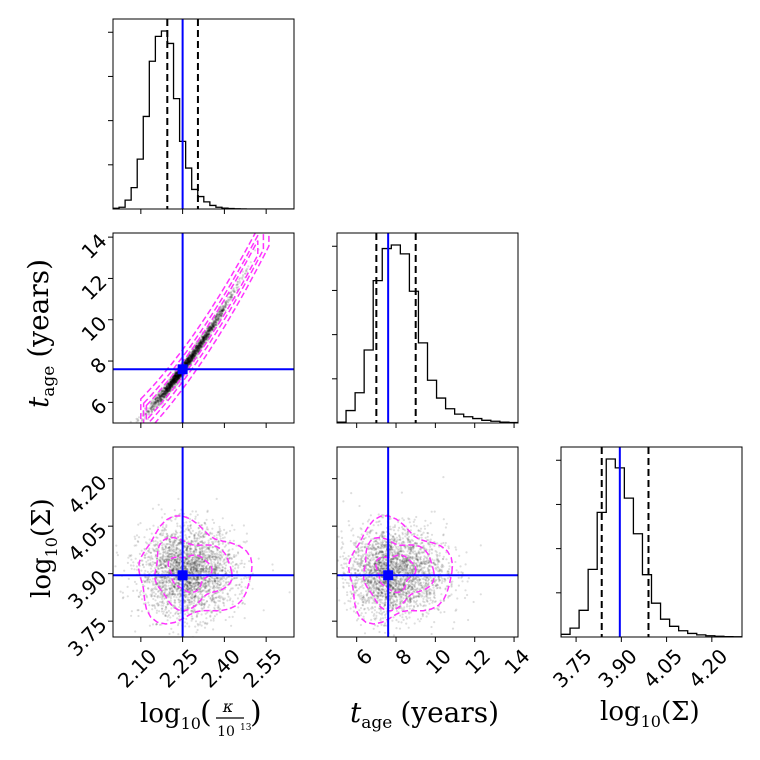 Image resolution: width=760 pixels, height=760 pixels. I want to click on contour-level, so click(205, 328).